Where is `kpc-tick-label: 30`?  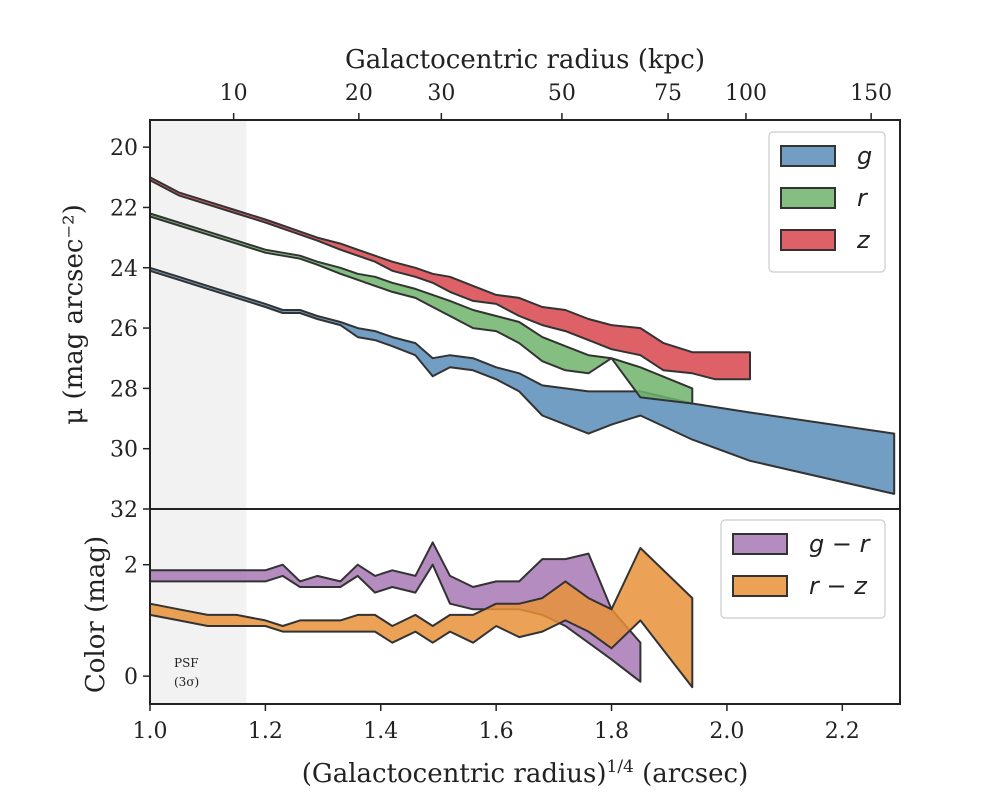
kpc-tick-label: 30 is located at coordinates (441, 93).